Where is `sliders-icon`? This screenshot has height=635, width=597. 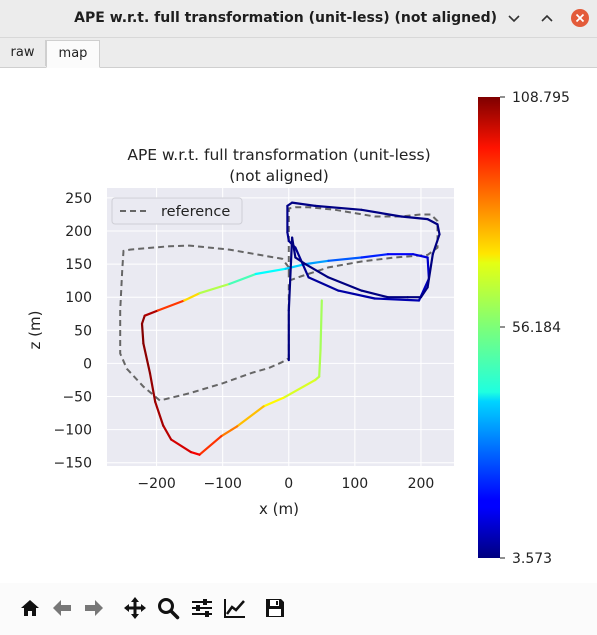 sliders-icon is located at coordinates (202, 608).